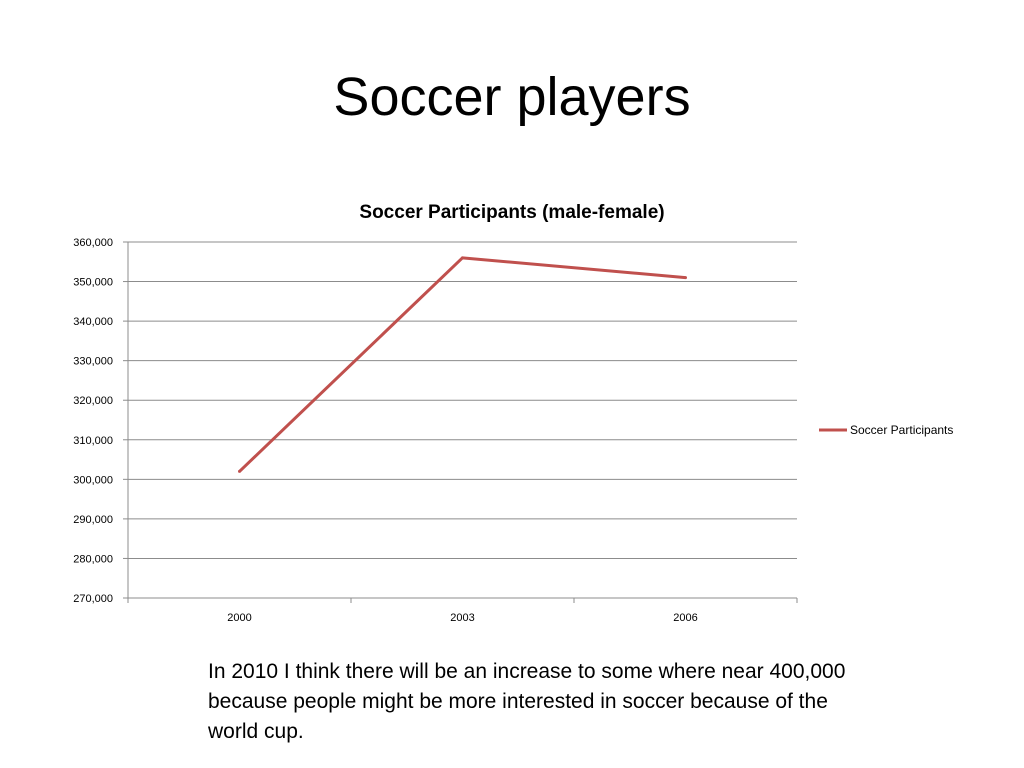 This screenshot has height=768, width=1024. What do you see at coordinates (93, 599) in the screenshot?
I see `y-tick-label: 270,000` at bounding box center [93, 599].